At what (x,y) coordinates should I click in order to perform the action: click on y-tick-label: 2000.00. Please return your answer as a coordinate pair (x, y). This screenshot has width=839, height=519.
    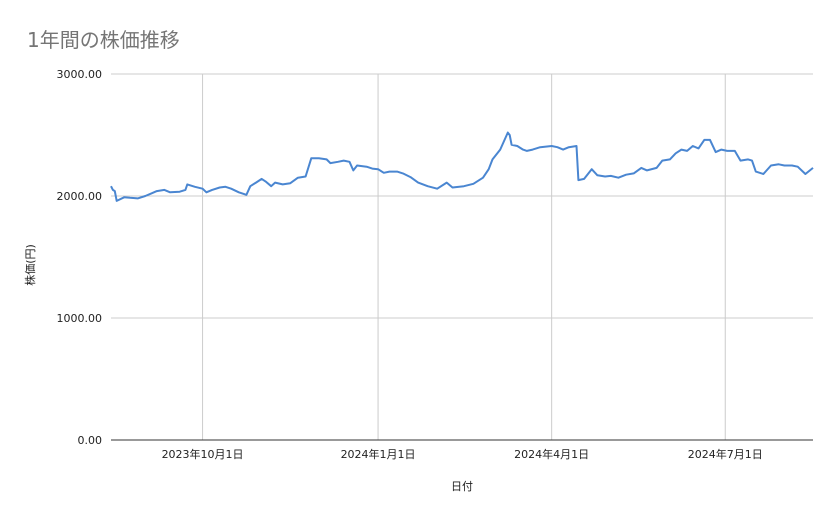
    Looking at the image, I should click on (80, 196).